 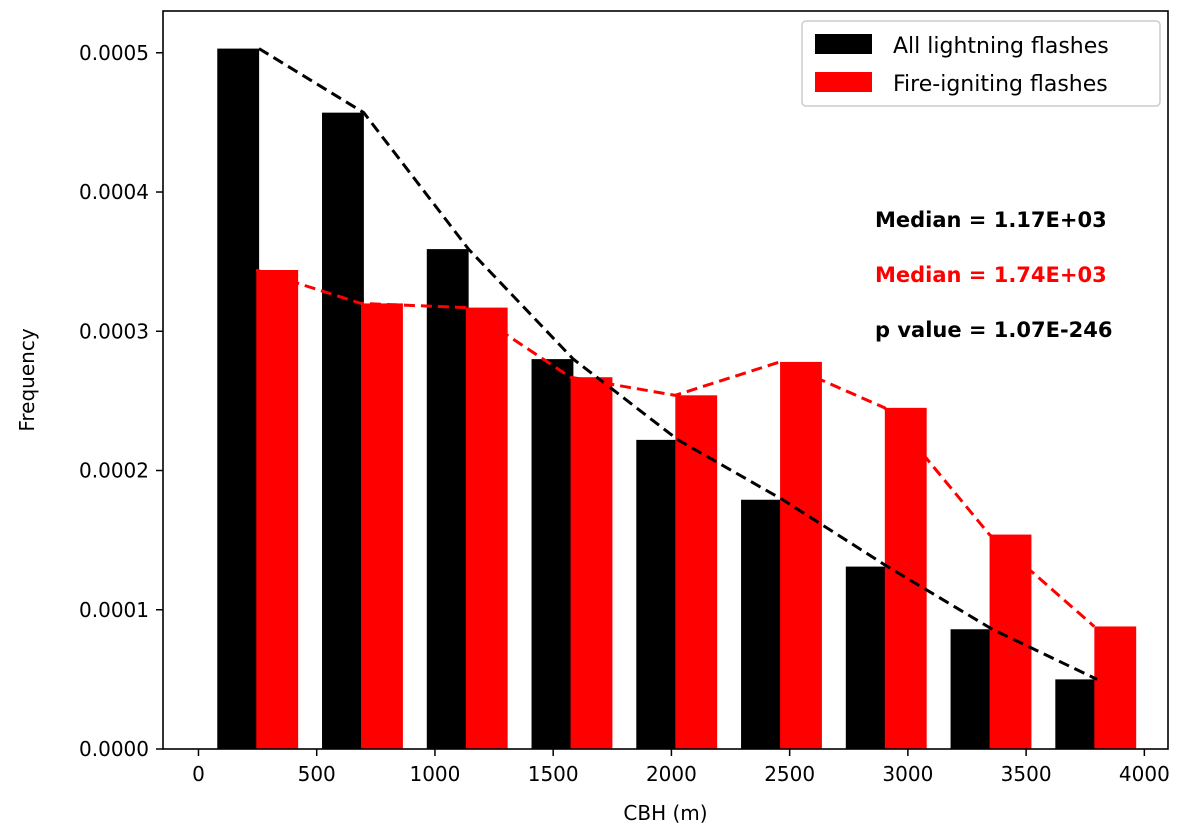 I want to click on annotation-text: Median = 1.74E+03, so click(x=991, y=275).